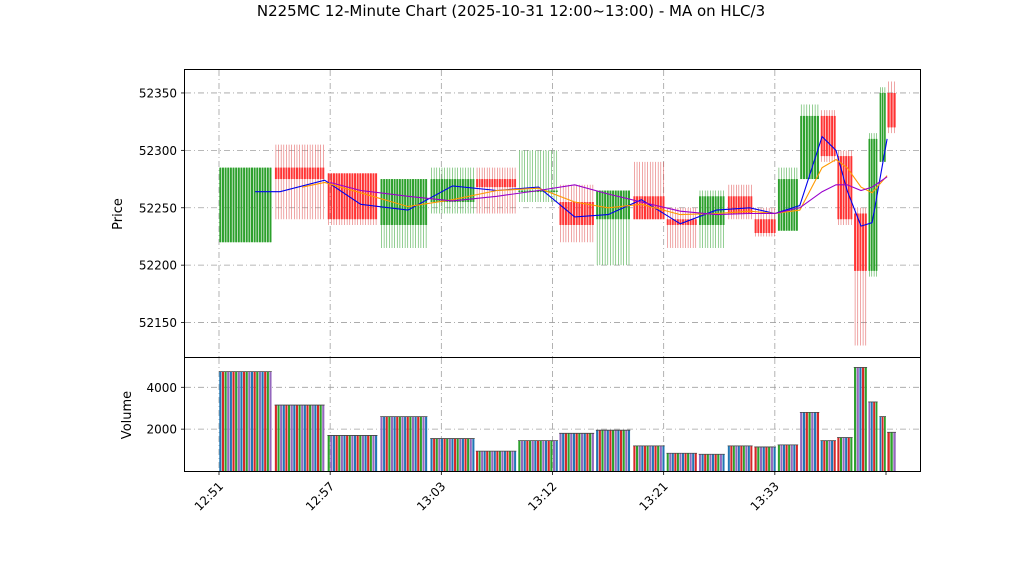 The image size is (1022, 579). What do you see at coordinates (161, 430) in the screenshot?
I see `volume-tick-label-0: 2000` at bounding box center [161, 430].